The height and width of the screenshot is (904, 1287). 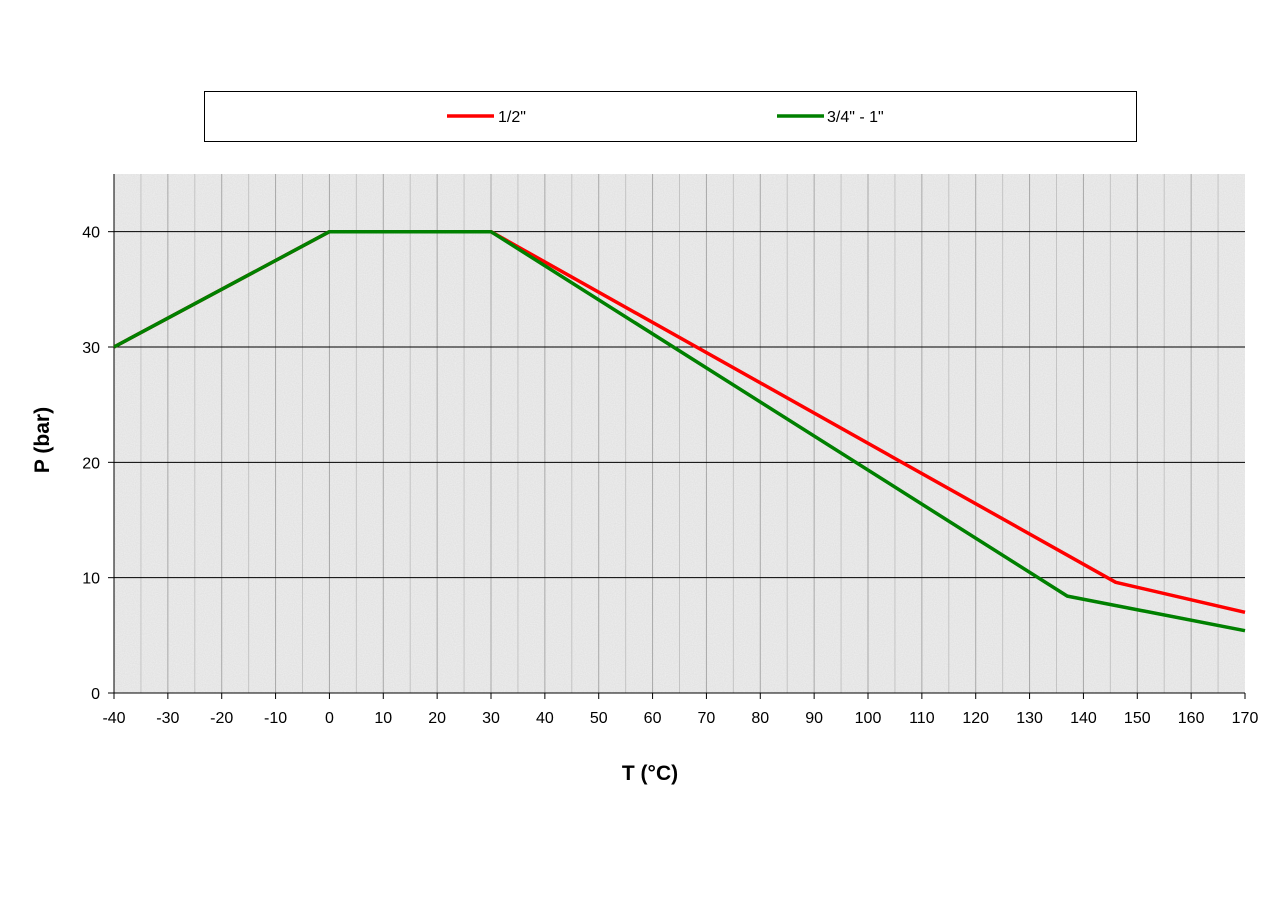 What do you see at coordinates (868, 718) in the screenshot?
I see `x-tick-label: 100` at bounding box center [868, 718].